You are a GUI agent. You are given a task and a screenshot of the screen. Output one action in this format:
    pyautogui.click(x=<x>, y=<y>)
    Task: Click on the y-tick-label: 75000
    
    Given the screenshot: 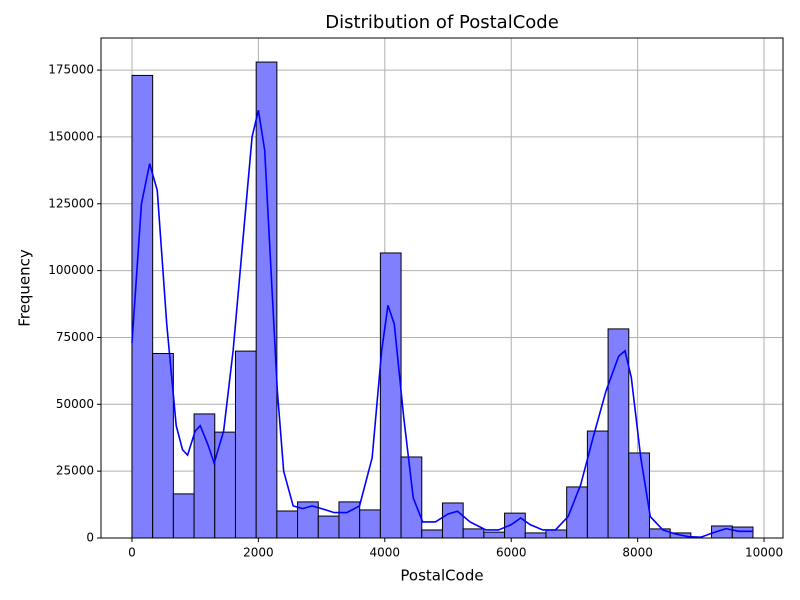 What is the action you would take?
    pyautogui.click(x=75, y=337)
    